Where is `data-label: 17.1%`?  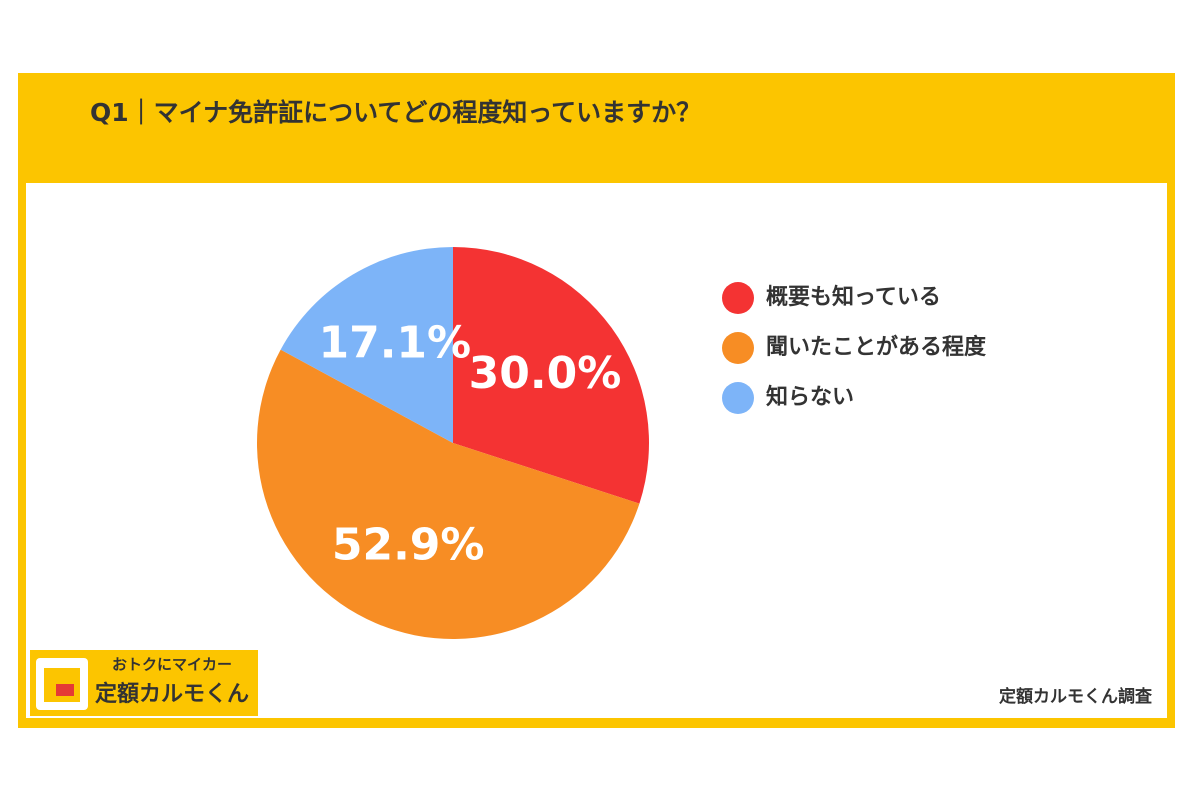
data-label: 17.1% is located at coordinates (394, 342).